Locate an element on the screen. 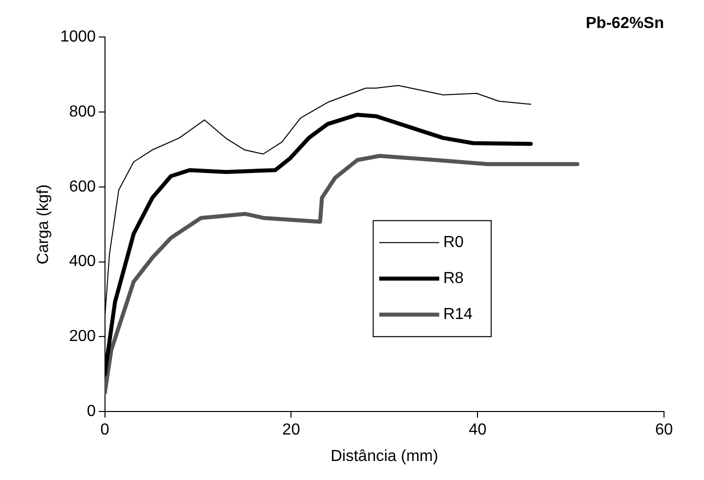 This screenshot has width=704, height=480. x-tick-label: 20 is located at coordinates (291, 430).